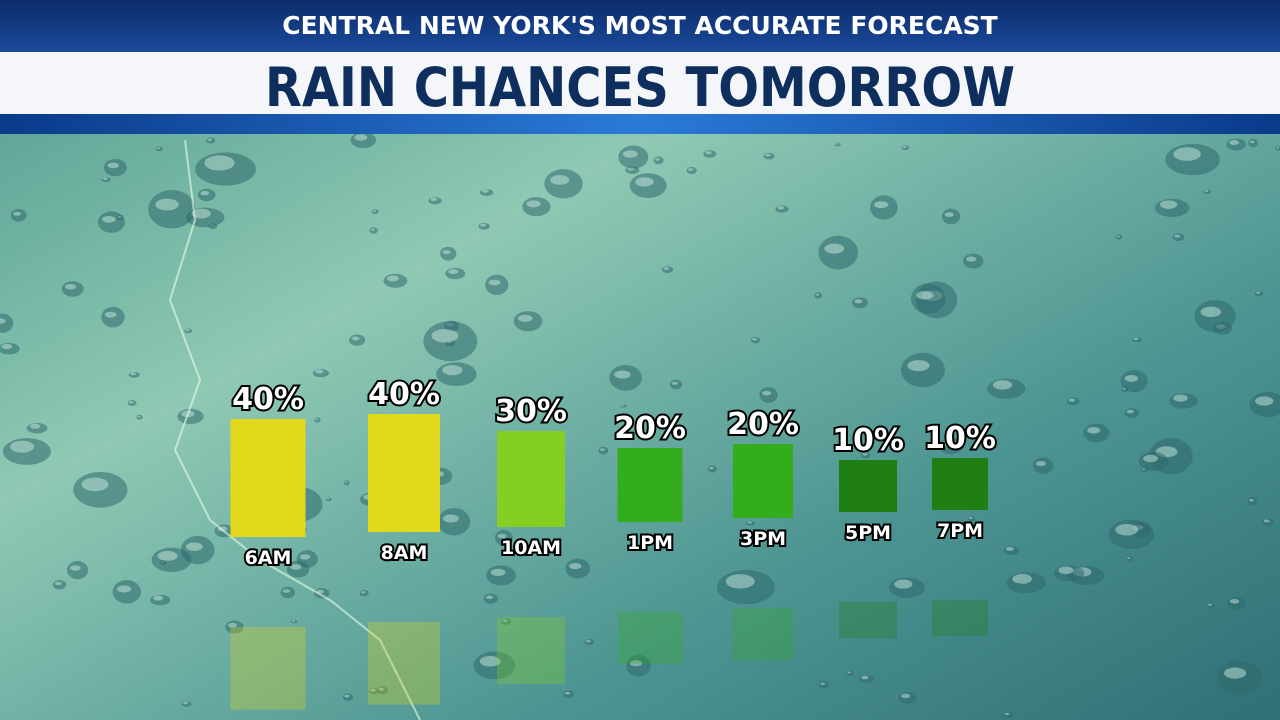  I want to click on category-label: 1PM, so click(650, 543).